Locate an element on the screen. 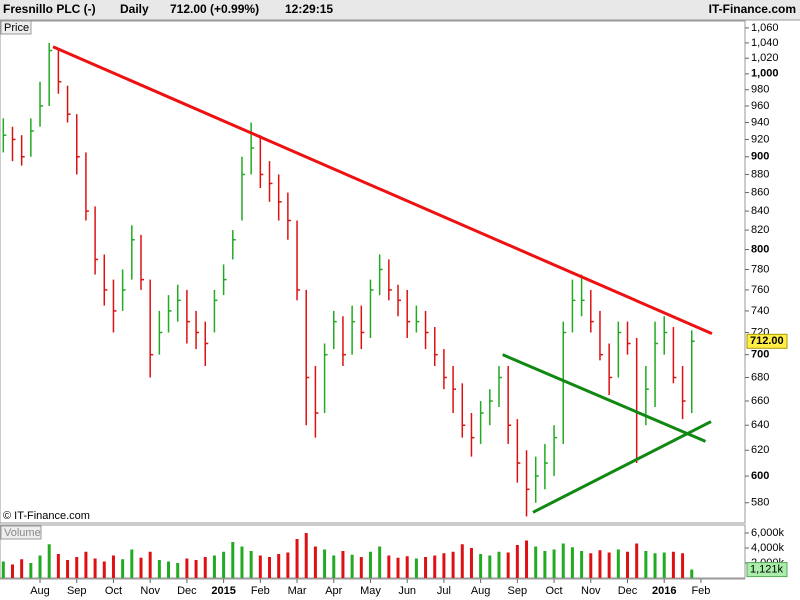 This screenshot has height=600, width=800. y-tick-label: 900 is located at coordinates (760, 157).